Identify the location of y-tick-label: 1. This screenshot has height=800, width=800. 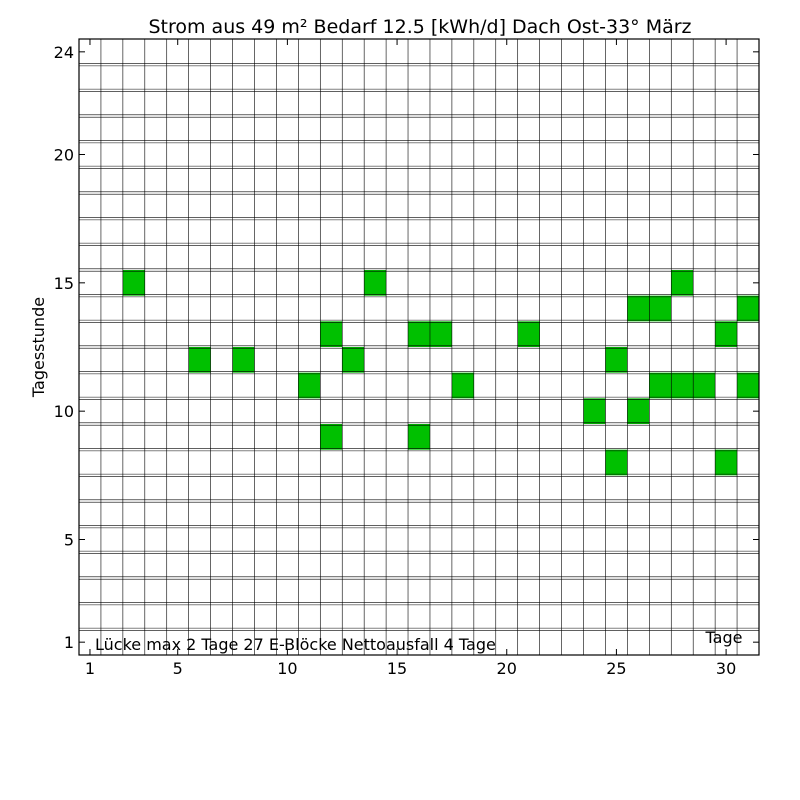
(69, 642).